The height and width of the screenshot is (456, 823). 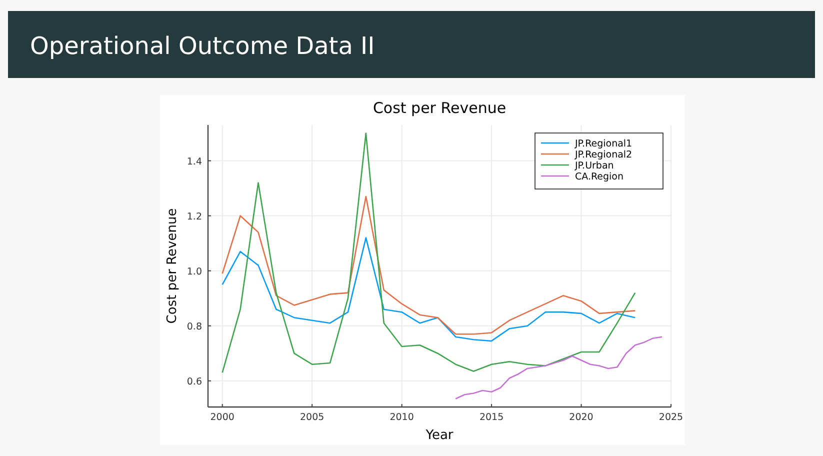 I want to click on y-axis-title: Cost per Revenue, so click(x=172, y=266).